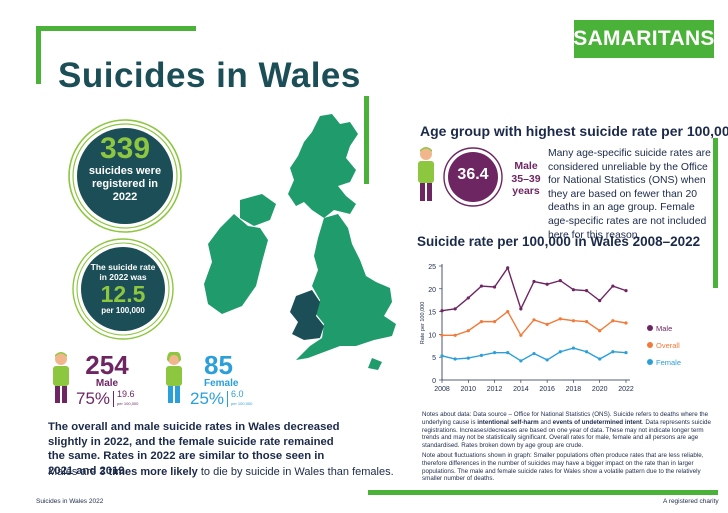 This screenshot has height=513, width=728. I want to click on uk-map, so click(300, 242).